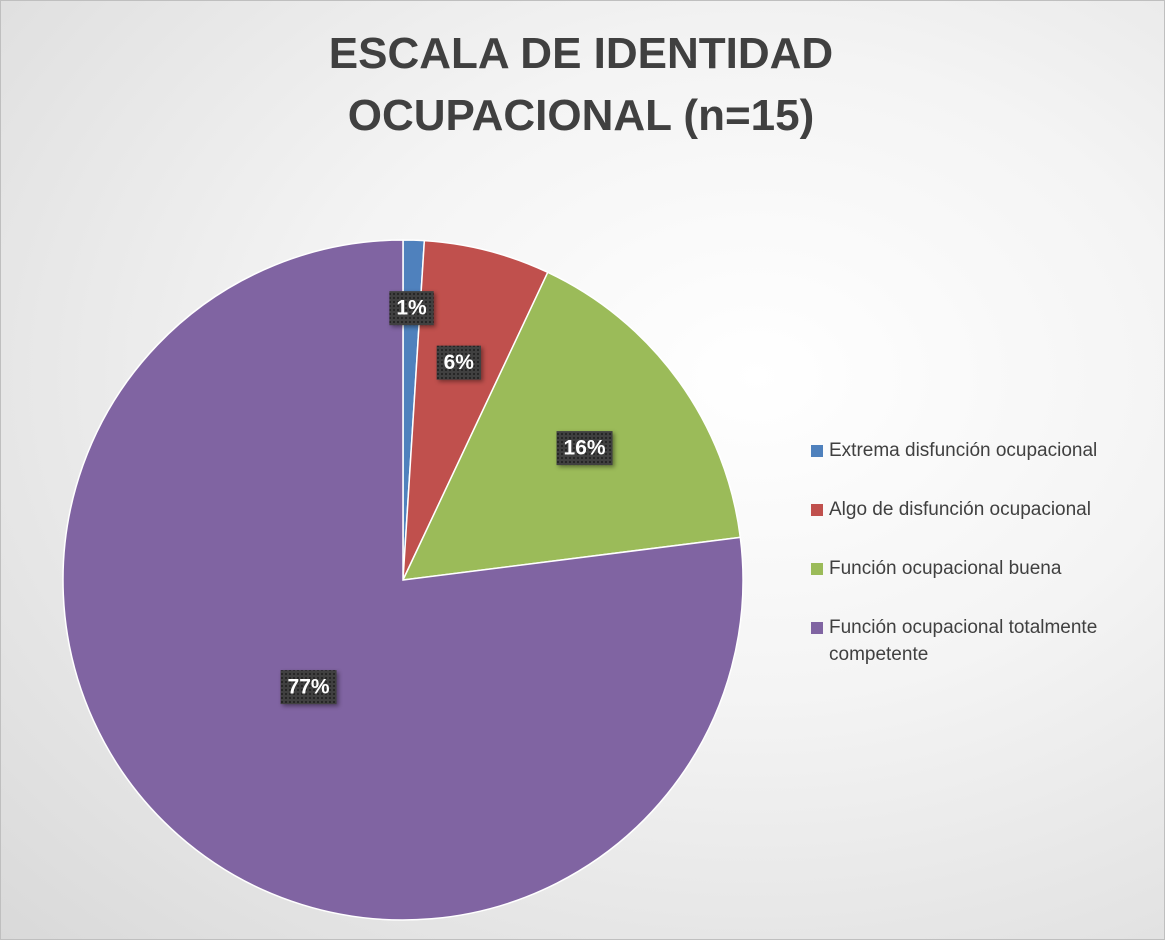 This screenshot has width=1165, height=941. I want to click on legend-item: Algo de disfunción ocupacional, so click(981, 509).